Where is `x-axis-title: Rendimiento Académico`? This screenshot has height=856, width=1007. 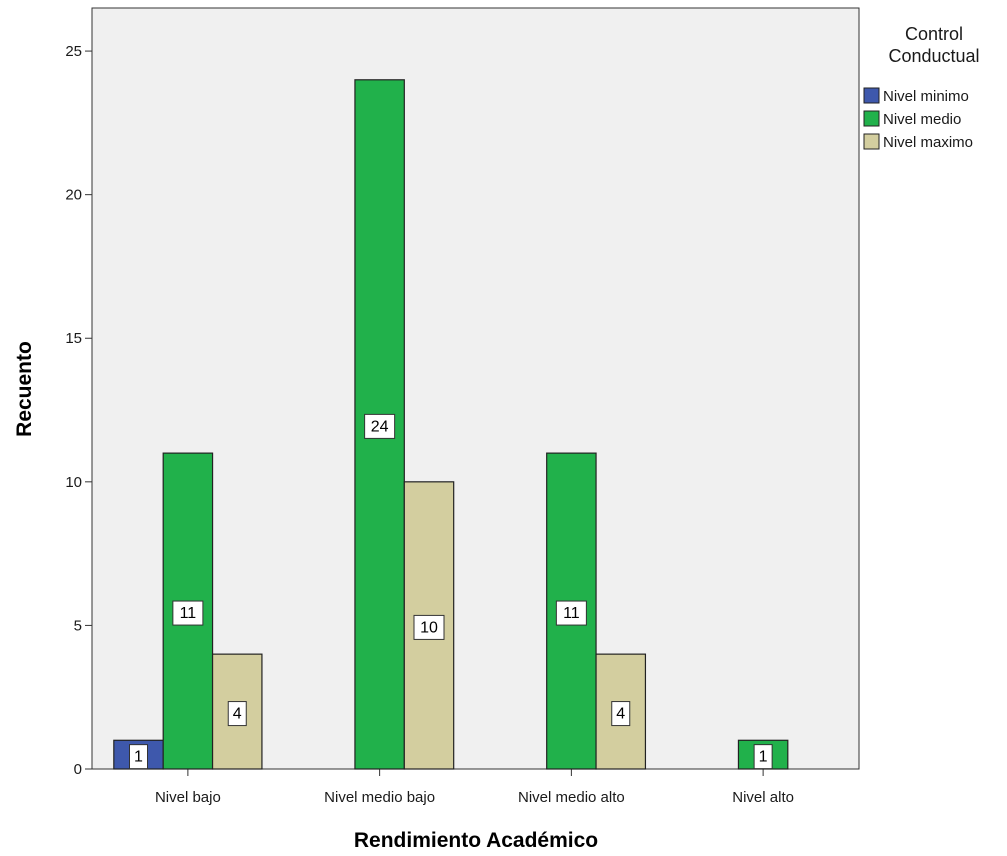 x-axis-title: Rendimiento Académico is located at coordinates (476, 840).